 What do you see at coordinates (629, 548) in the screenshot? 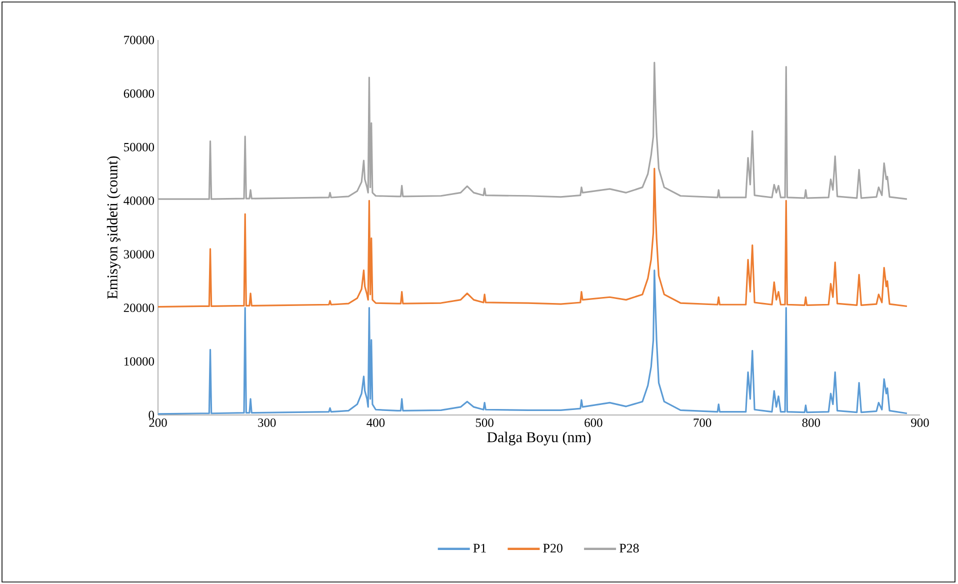
I see `legend-label: P28` at bounding box center [629, 548].